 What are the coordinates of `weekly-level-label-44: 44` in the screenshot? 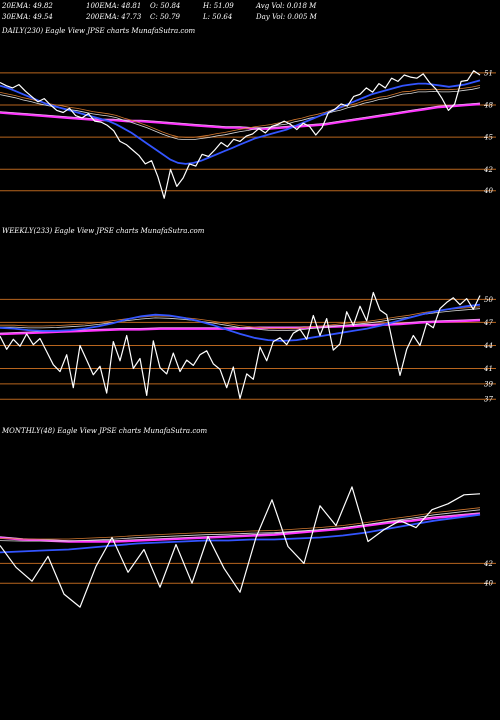 It's located at (488, 346).